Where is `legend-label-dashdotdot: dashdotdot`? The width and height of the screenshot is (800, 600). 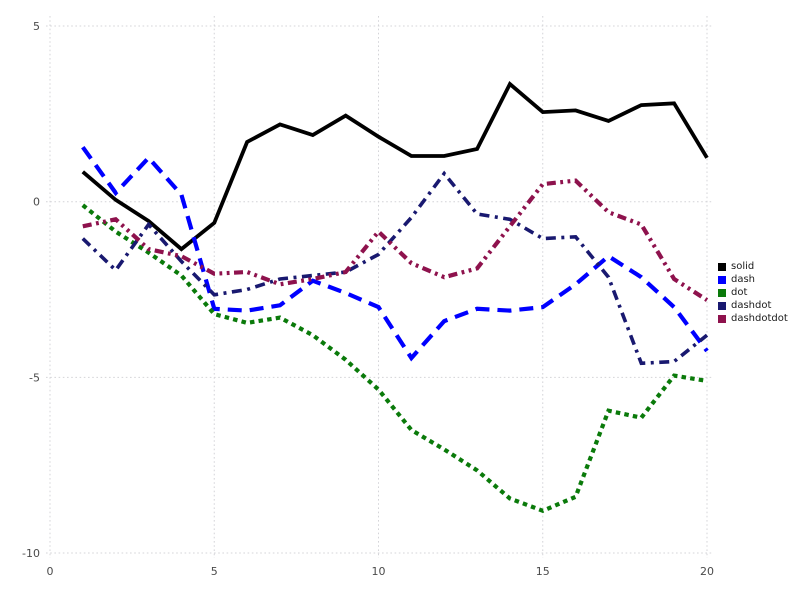 legend-label-dashdotdot: dashdotdot is located at coordinates (759, 318).